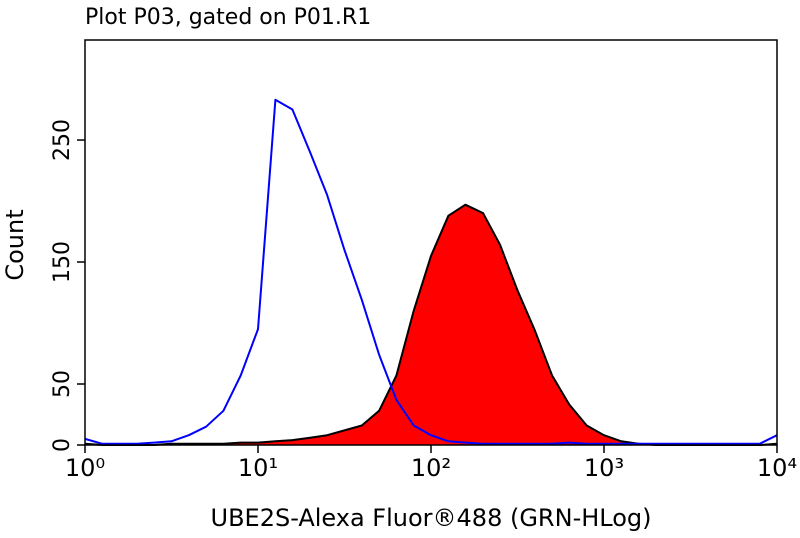 The width and height of the screenshot is (800, 538). Describe the element at coordinates (62, 445) in the screenshot. I see `y-tick-label: 0` at that location.